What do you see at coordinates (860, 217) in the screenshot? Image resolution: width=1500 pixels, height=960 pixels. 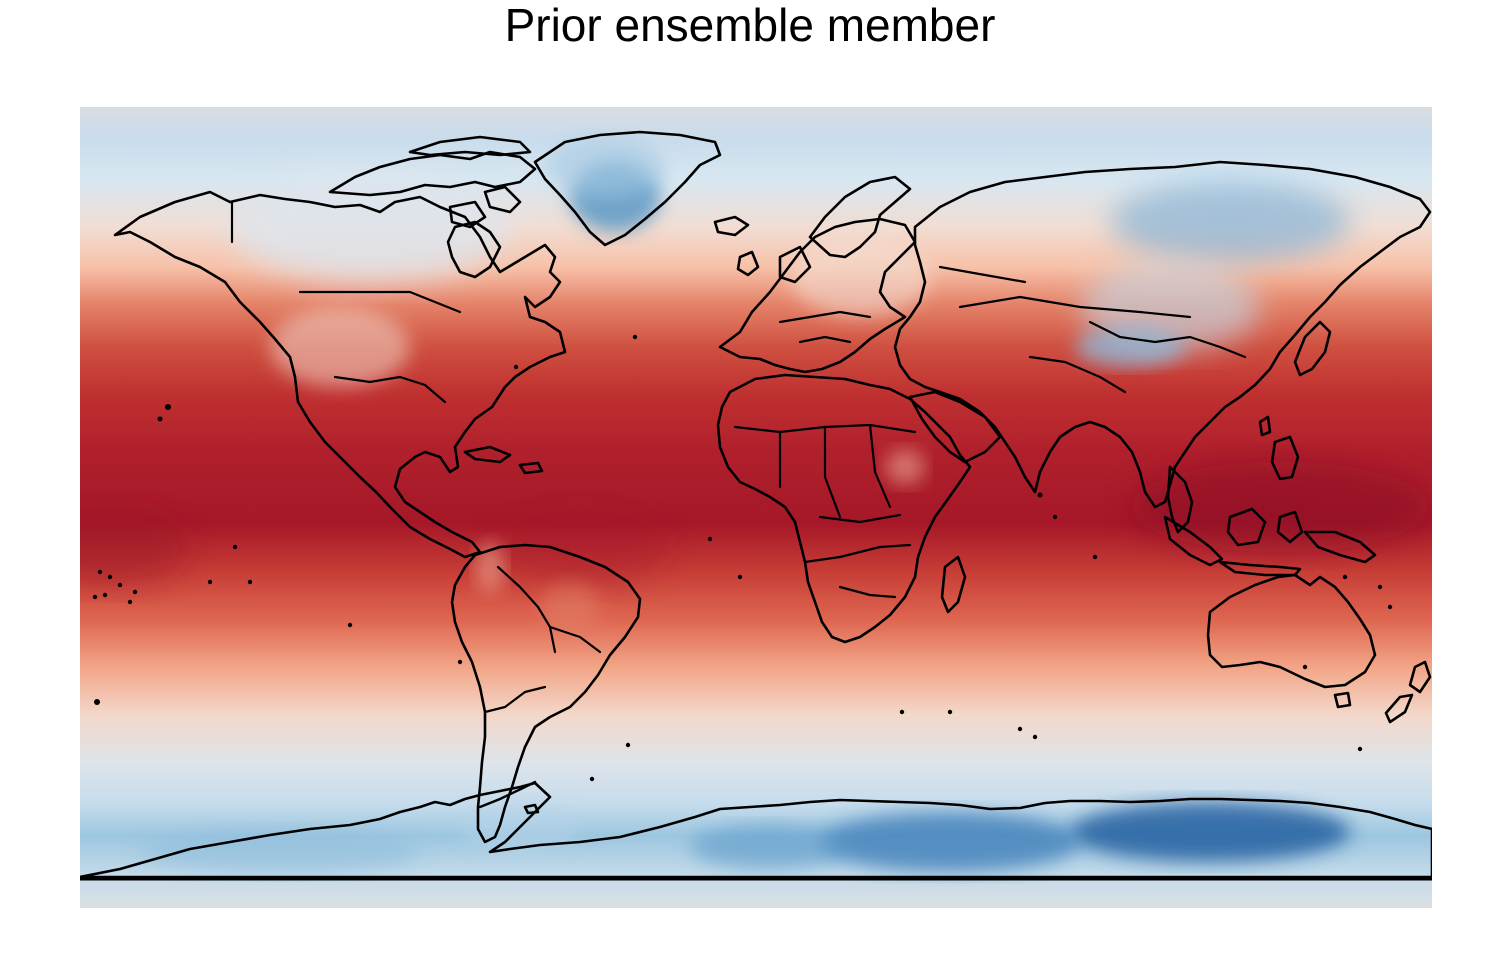 I see `scandinavia-outline` at bounding box center [860, 217].